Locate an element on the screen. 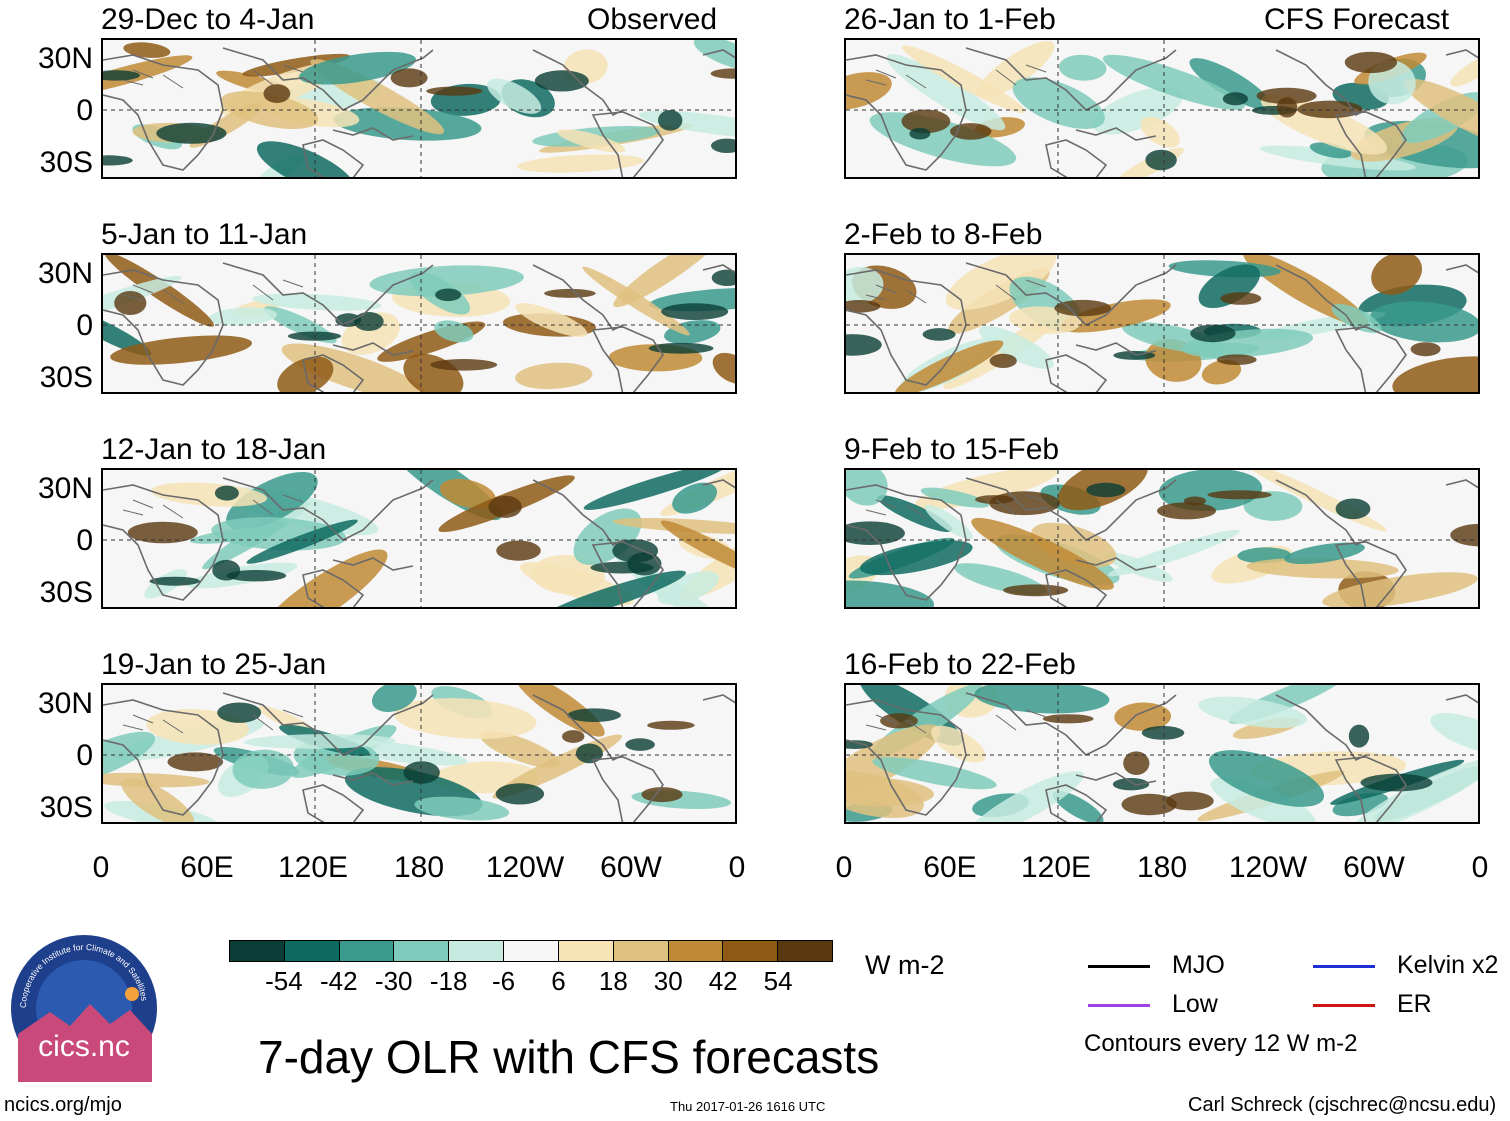 This screenshot has height=1121, width=1510. colorbar is located at coordinates (531, 951).